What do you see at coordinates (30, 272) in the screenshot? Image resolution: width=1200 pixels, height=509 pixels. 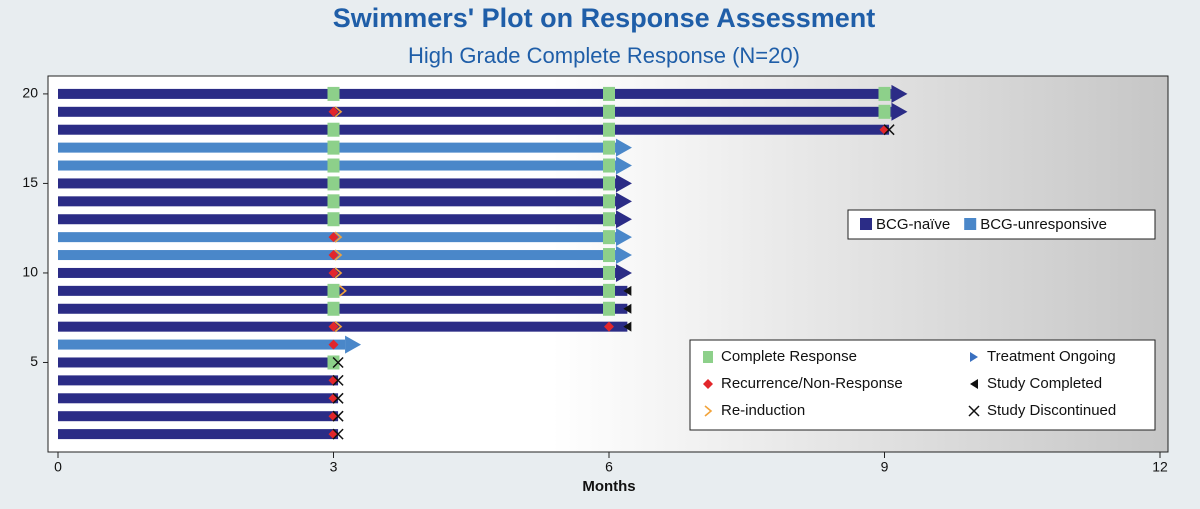 I see `y-tick-label: 10` at bounding box center [30, 272].